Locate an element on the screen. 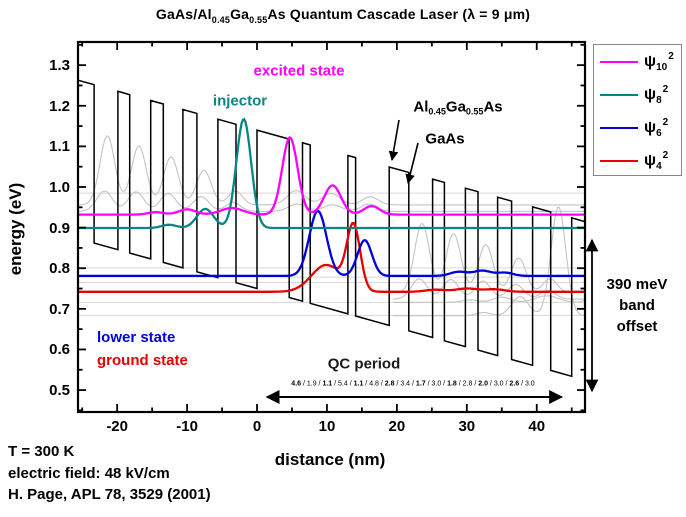 The width and height of the screenshot is (686, 517). annotation-lower-state: lower state is located at coordinates (136, 337).